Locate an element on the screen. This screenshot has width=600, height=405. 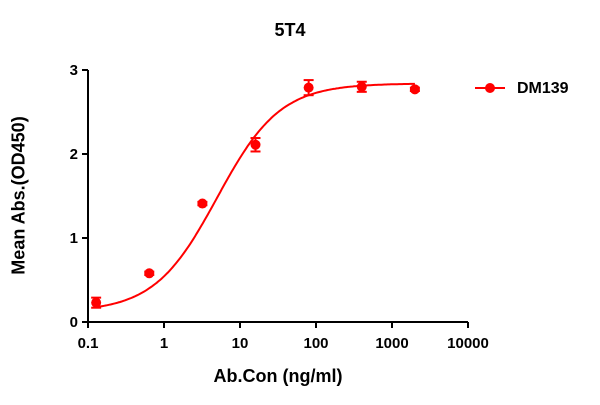
x-tick-label: 10 is located at coordinates (240, 343).